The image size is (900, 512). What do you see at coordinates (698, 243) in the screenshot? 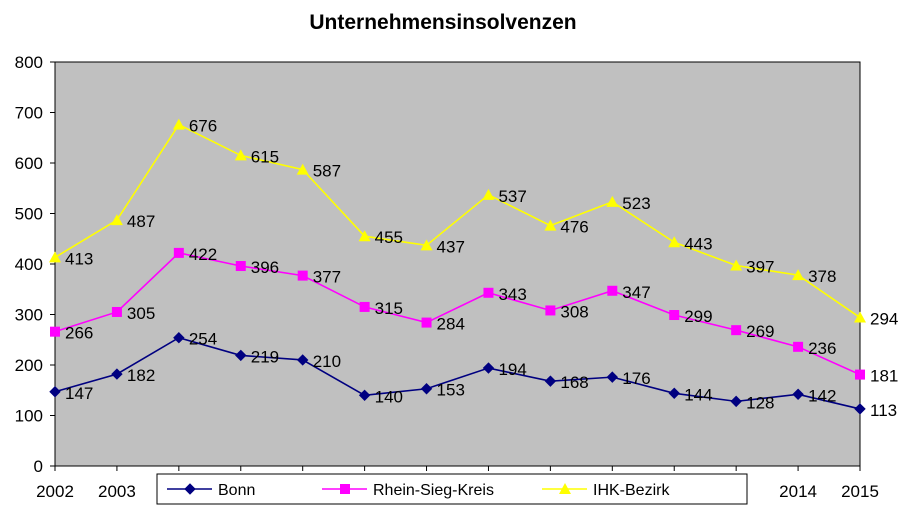
I see `data-label-ihk-bezirk: 443` at bounding box center [698, 243].